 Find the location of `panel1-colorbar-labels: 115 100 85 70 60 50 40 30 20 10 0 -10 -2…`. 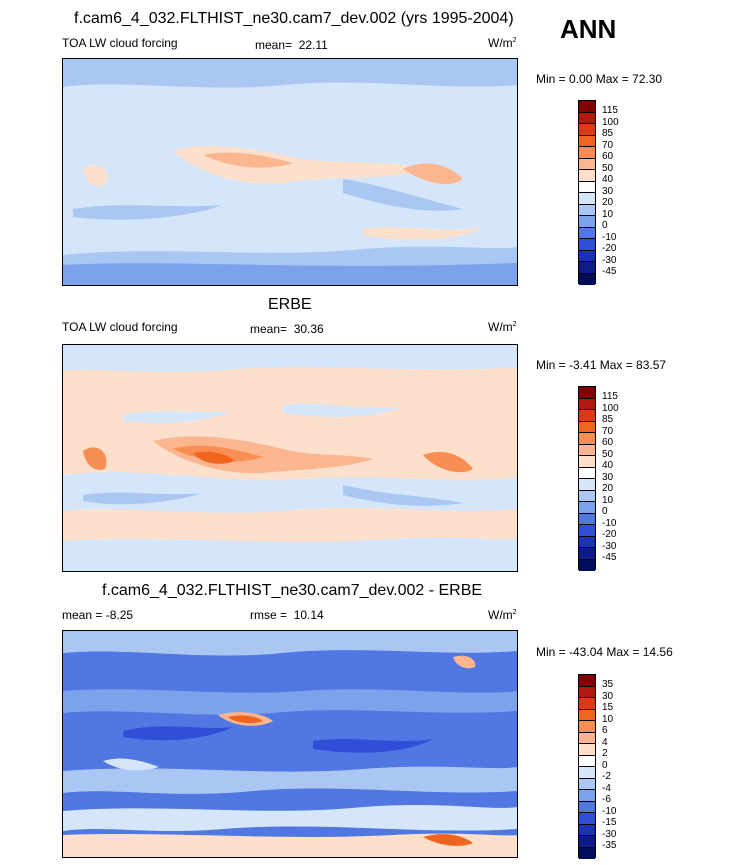

panel1-colorbar-labels: 115 100 85 70 60 50 40 30 20 10 0 -10 -2… is located at coordinates (622, 198).